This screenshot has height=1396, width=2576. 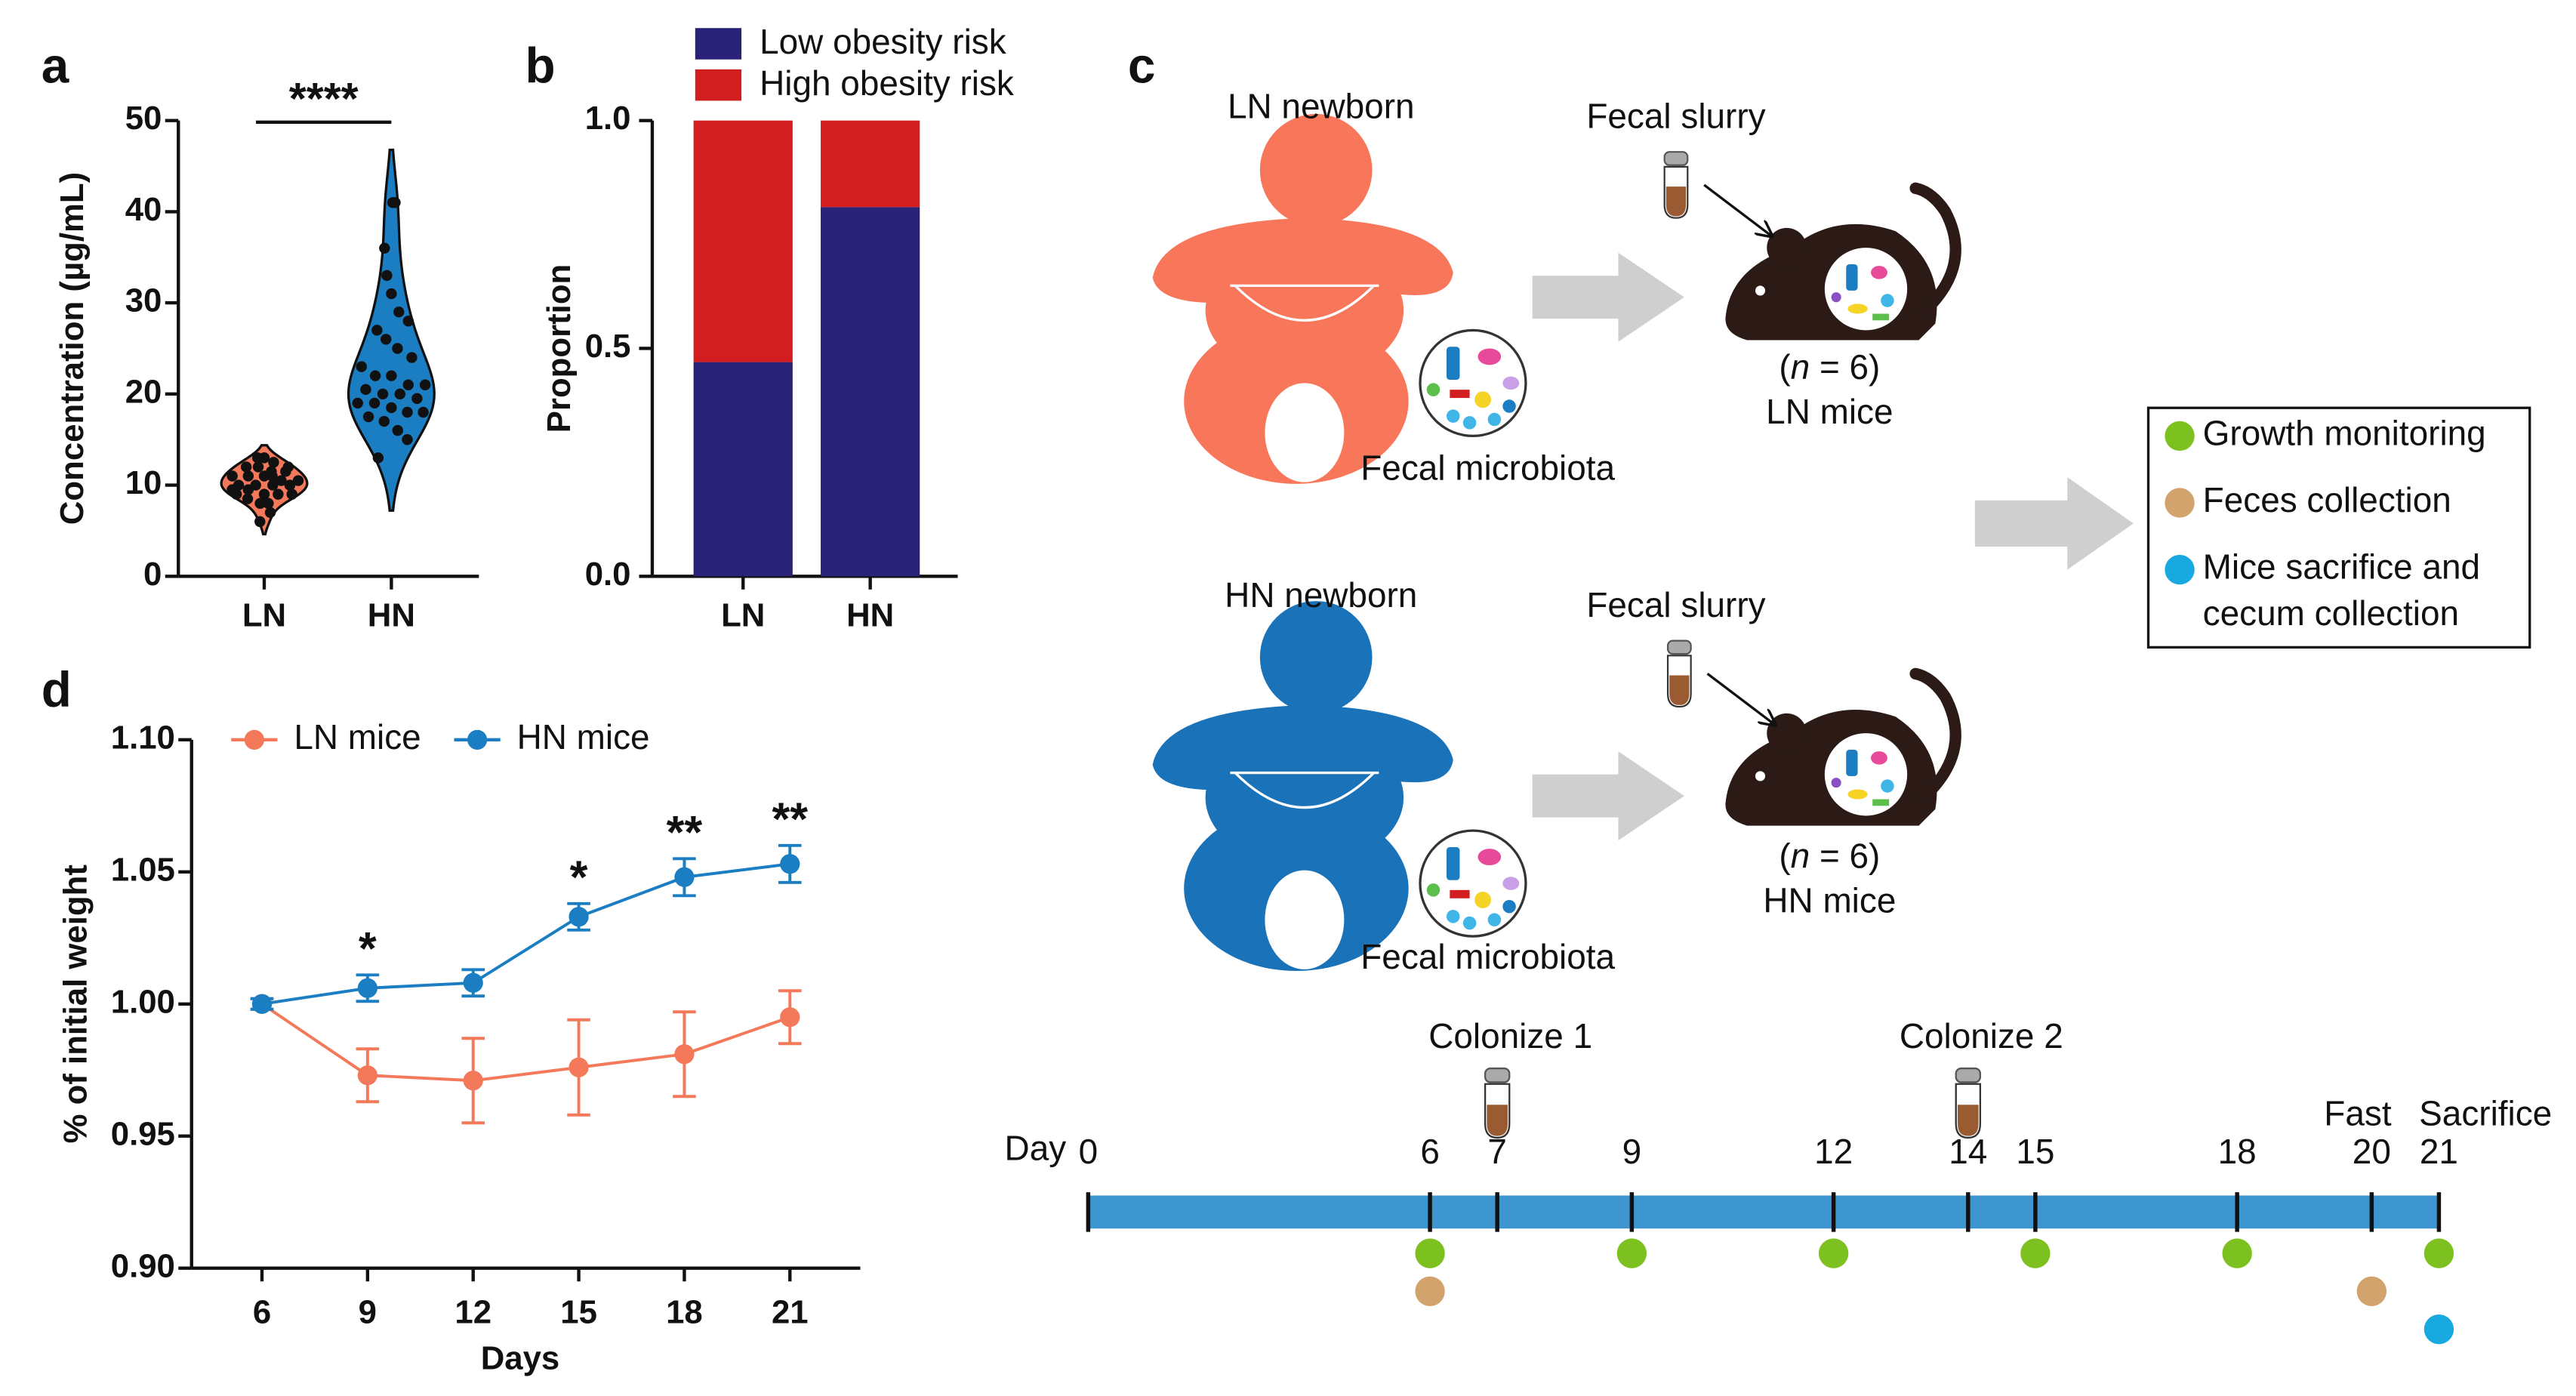 I want to click on gavage-arrow, so click(x=1737, y=209).